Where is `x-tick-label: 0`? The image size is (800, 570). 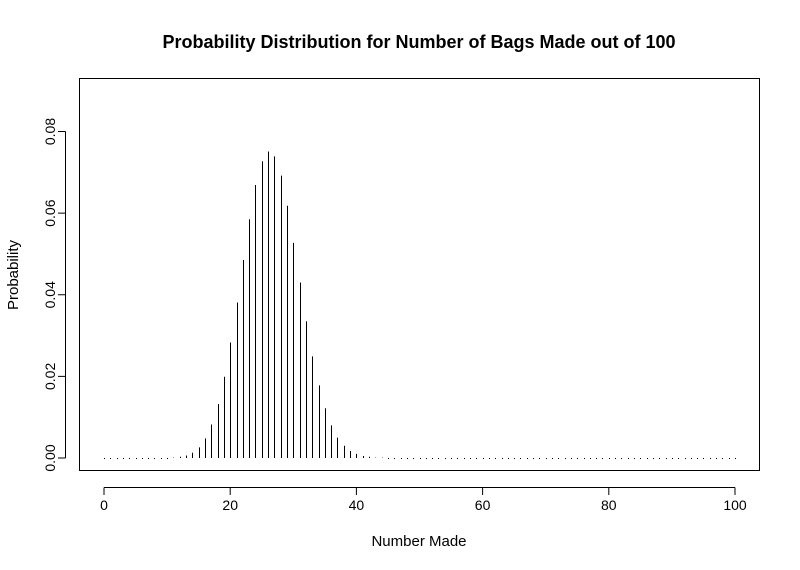 x-tick-label: 0 is located at coordinates (104, 505).